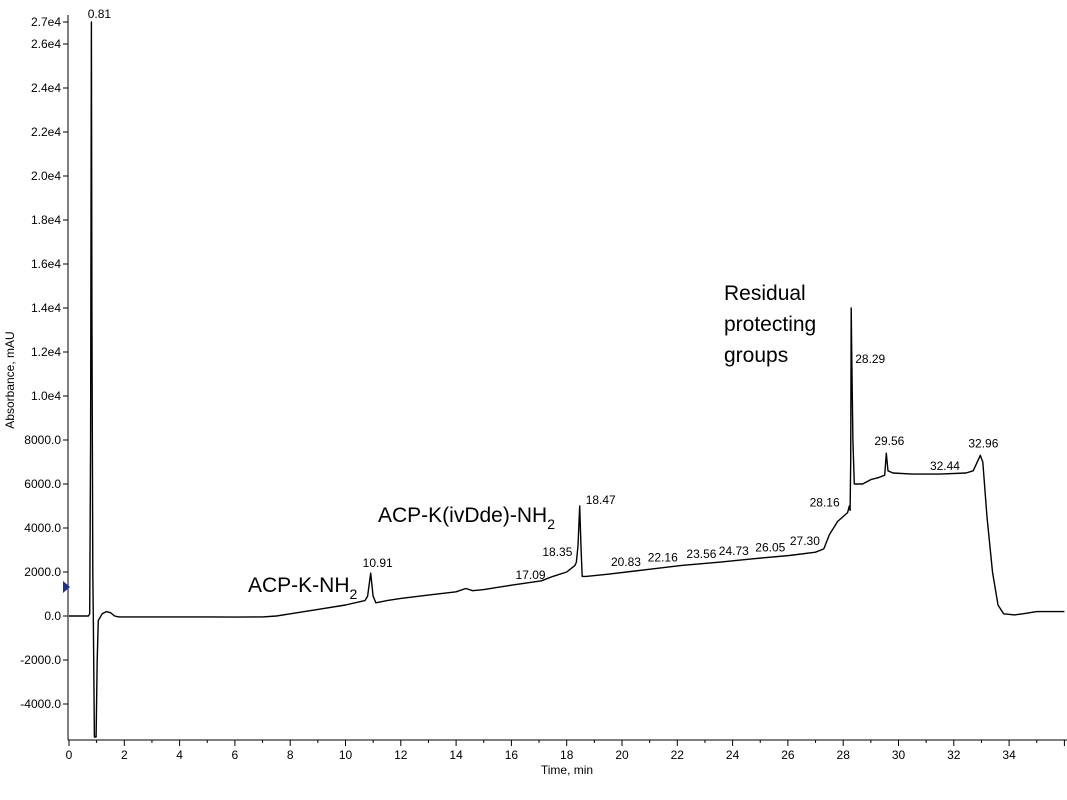  Describe the element at coordinates (622, 755) in the screenshot. I see `x-tick-label: 20` at that location.